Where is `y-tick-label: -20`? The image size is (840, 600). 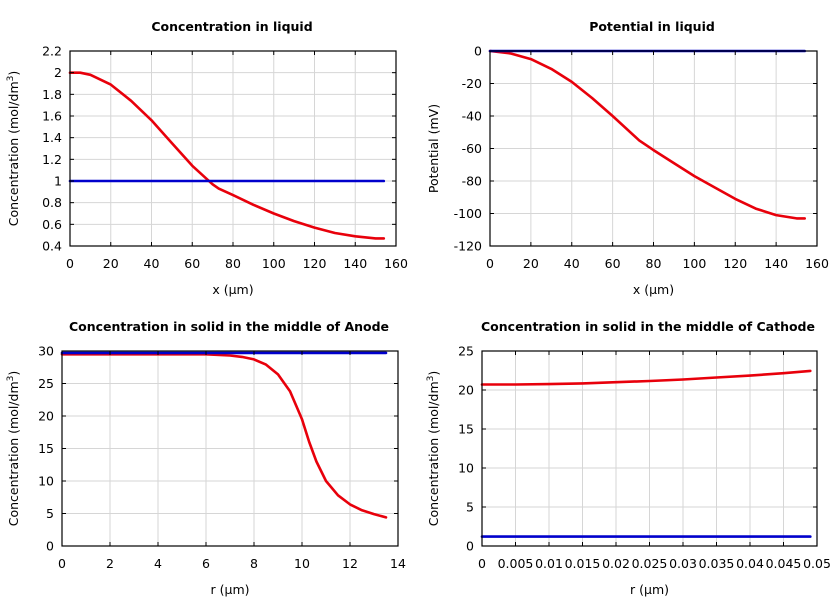 y-tick-label: -20 is located at coordinates (472, 83).